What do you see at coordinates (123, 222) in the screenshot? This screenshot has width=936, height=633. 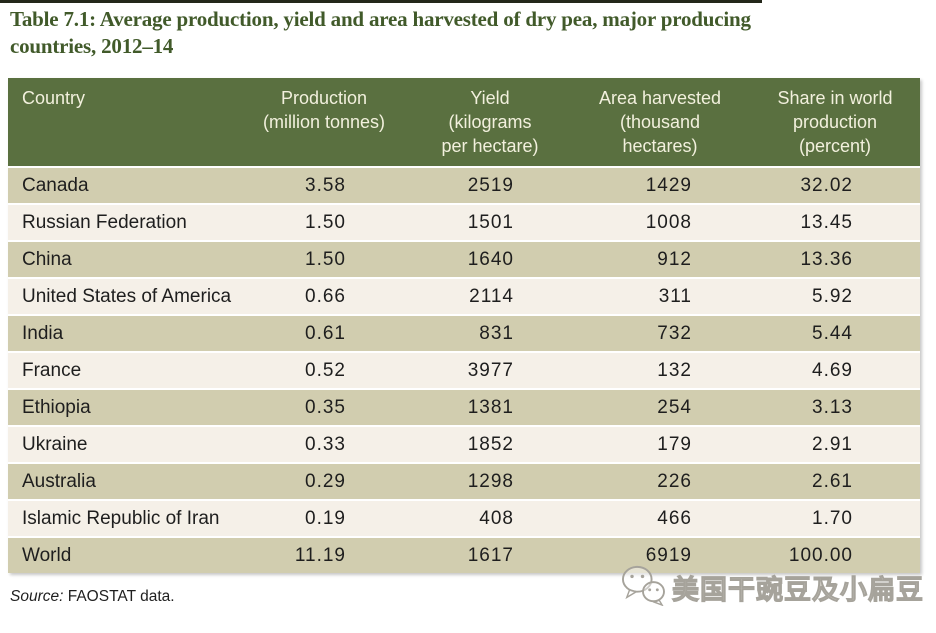 I see `country-cell: Russian Federation` at bounding box center [123, 222].